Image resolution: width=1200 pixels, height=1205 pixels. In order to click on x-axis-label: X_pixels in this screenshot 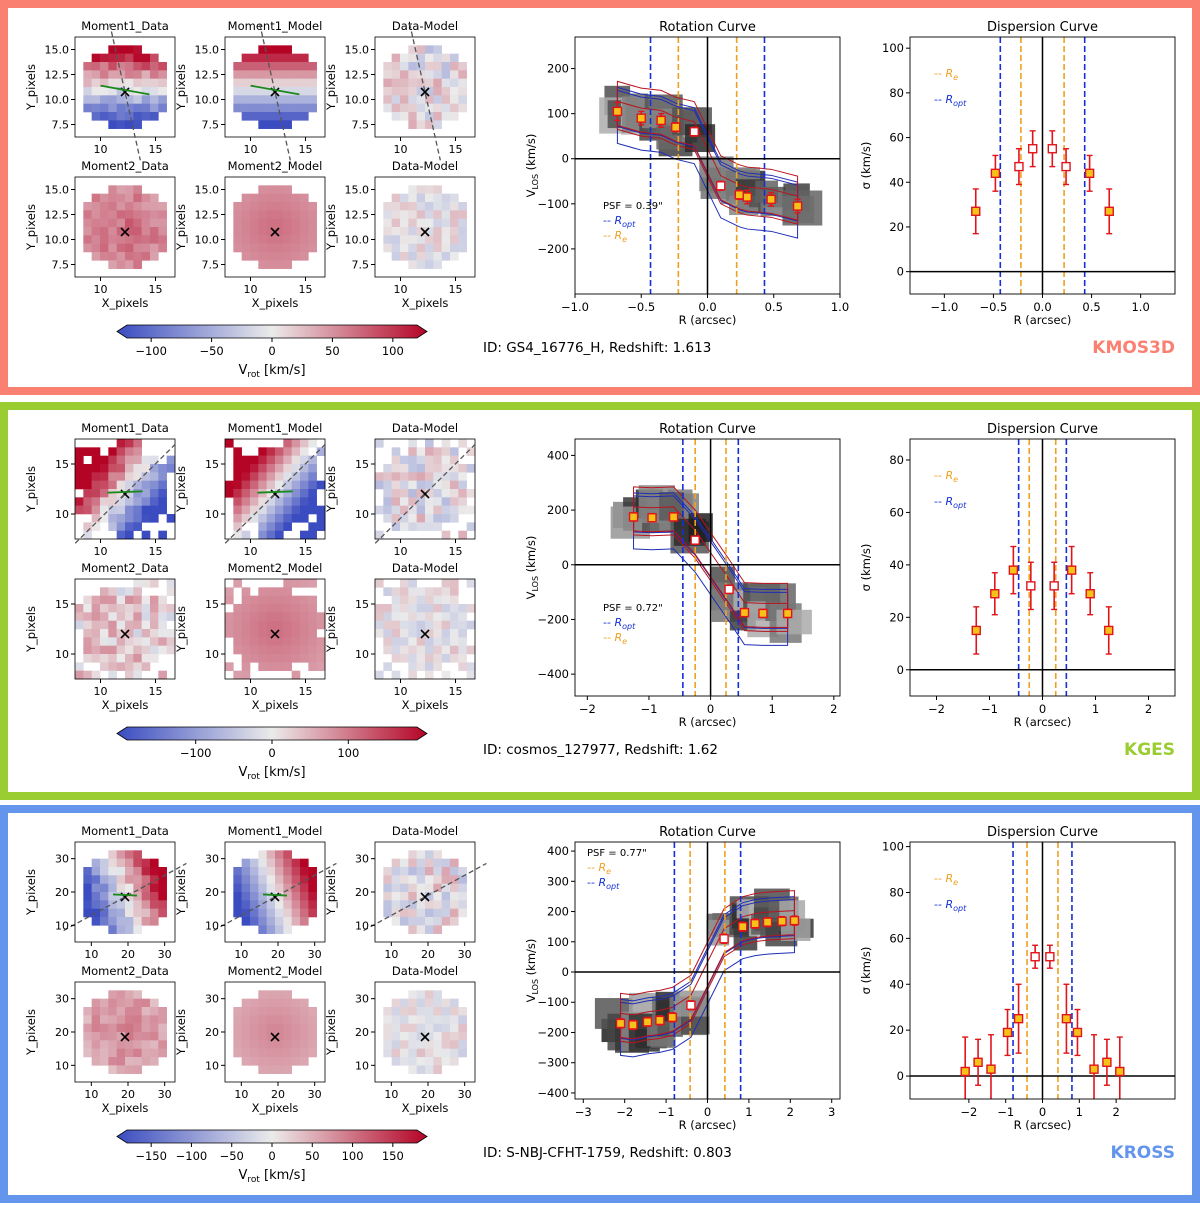, I will do `click(125, 1108)`.